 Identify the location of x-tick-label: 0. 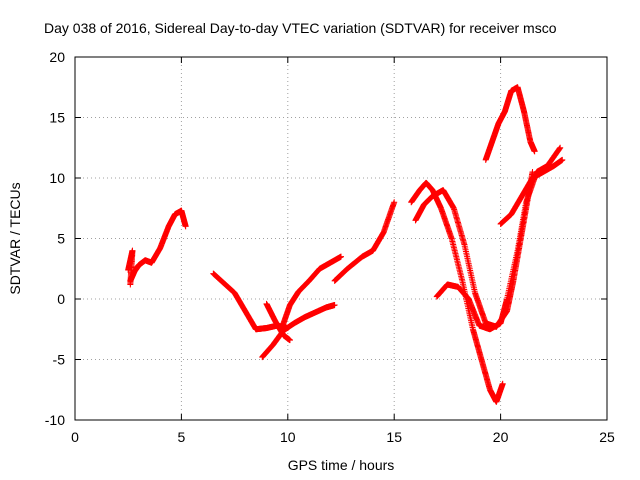
(75, 437).